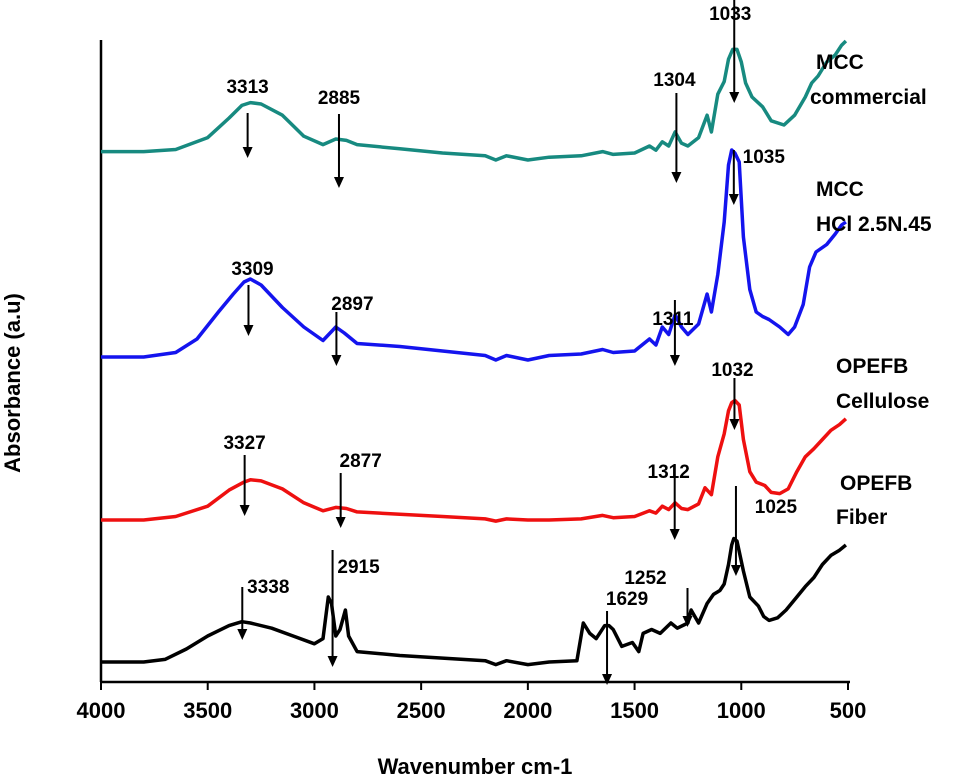 Image resolution: width=956 pixels, height=779 pixels. What do you see at coordinates (263, 608) in the screenshot?
I see `peak-annotation: 3338` at bounding box center [263, 608].